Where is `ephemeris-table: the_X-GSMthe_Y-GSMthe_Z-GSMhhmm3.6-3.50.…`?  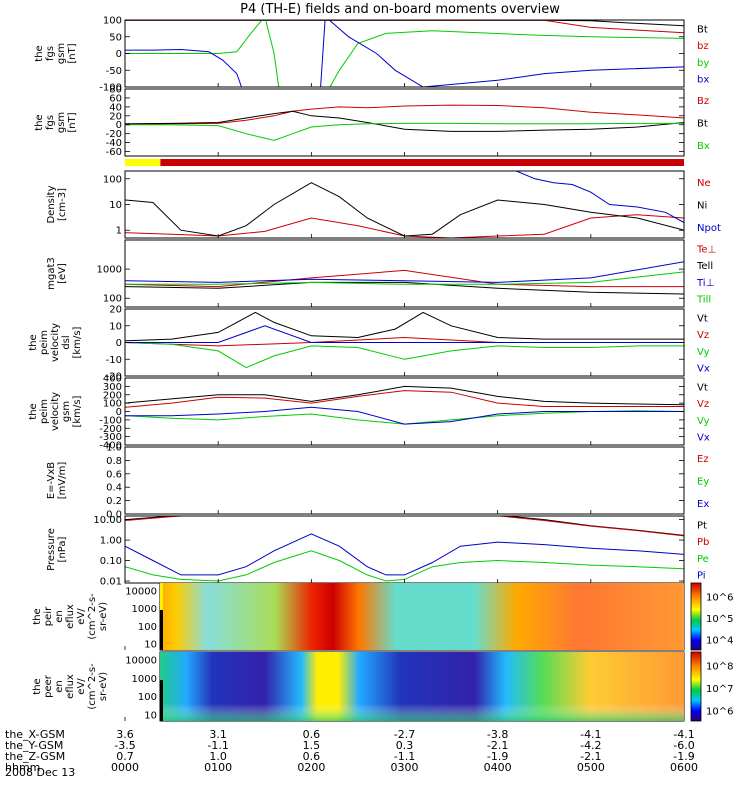
ephemeris-table: the_X-GSMthe_Y-GSMthe_Z-GSMhhmm3.6-3.50.… is located at coordinates (351, 751).